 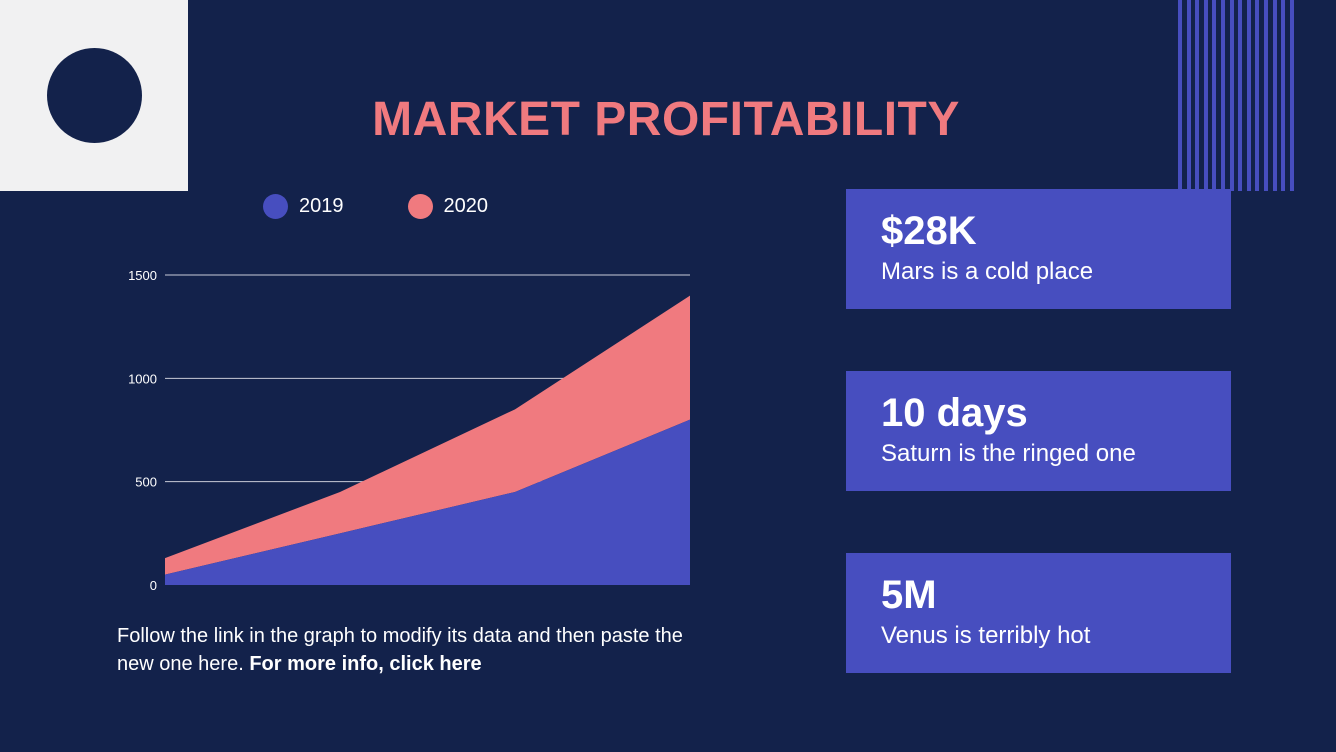 What do you see at coordinates (142, 378) in the screenshot?
I see `y-tick-label: 1000` at bounding box center [142, 378].